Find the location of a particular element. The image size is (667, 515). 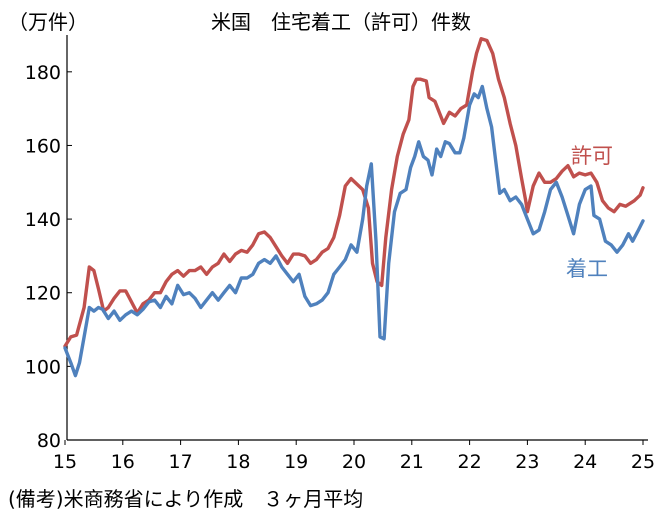

x-tick-label: 19 is located at coordinates (296, 462).